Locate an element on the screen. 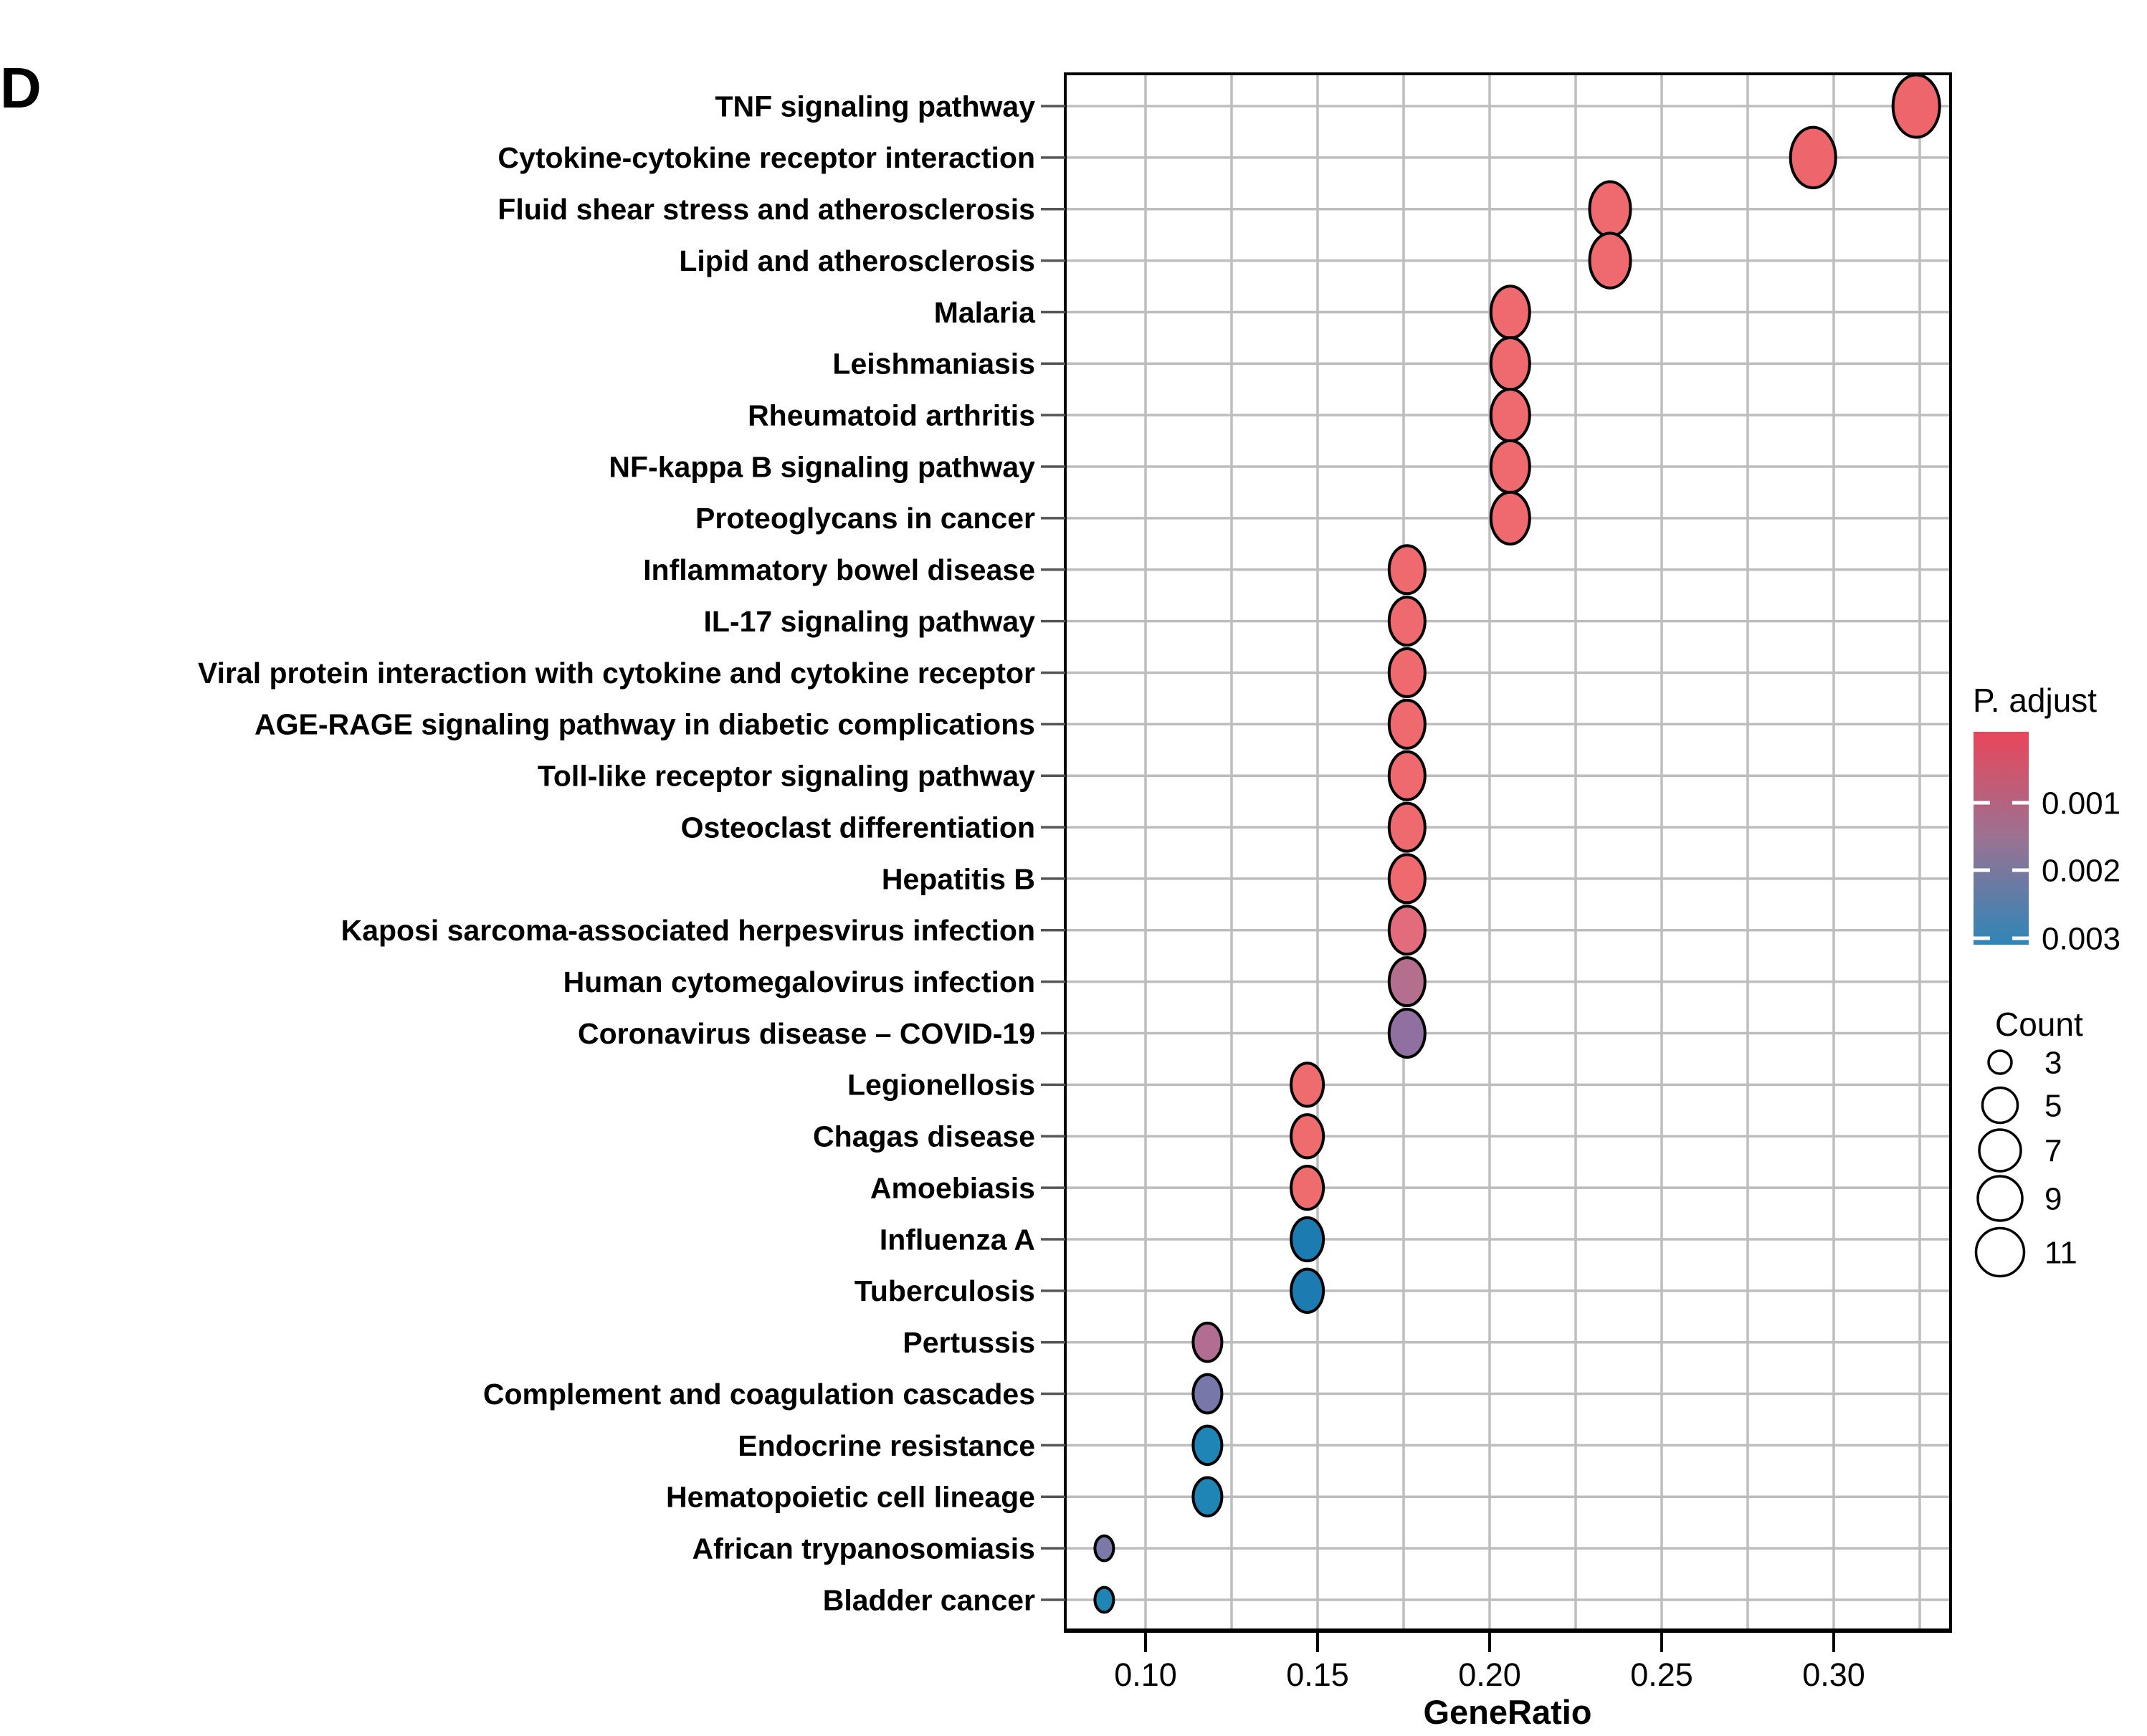 The width and height of the screenshot is (2147, 1736). y-axis-label: Toll-like receptor signaling pathway is located at coordinates (786, 776).